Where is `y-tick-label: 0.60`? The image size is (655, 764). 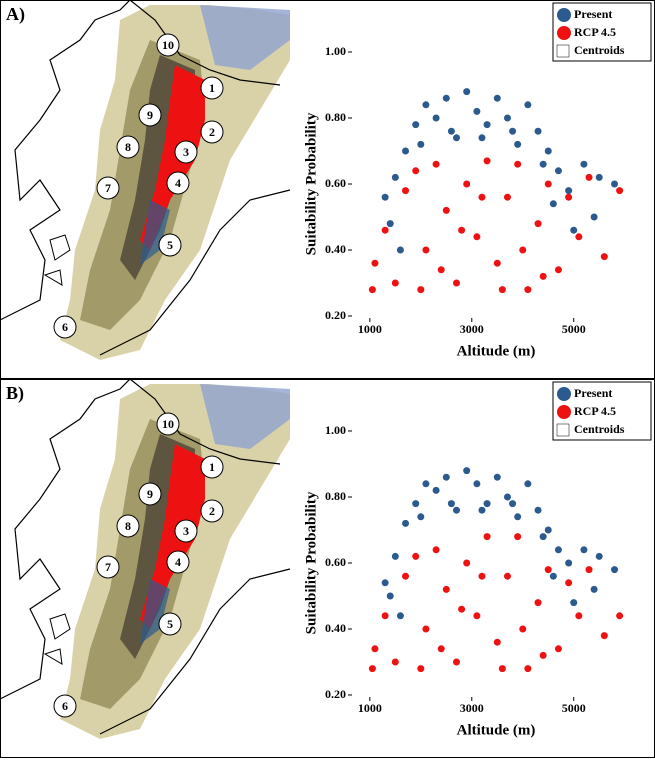
y-tick-label: 0.60 is located at coordinates (335, 183).